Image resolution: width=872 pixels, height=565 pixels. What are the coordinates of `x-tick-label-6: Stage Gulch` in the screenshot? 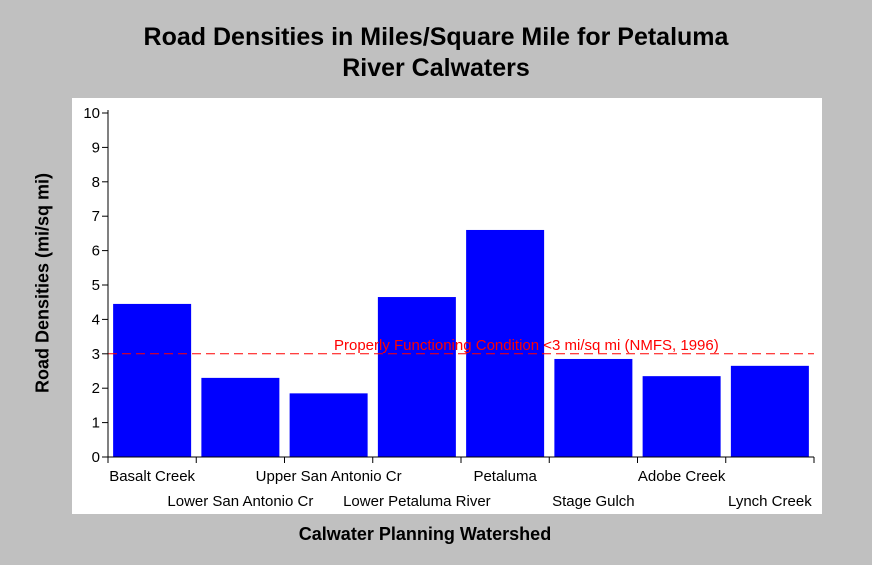 It's located at (593, 501).